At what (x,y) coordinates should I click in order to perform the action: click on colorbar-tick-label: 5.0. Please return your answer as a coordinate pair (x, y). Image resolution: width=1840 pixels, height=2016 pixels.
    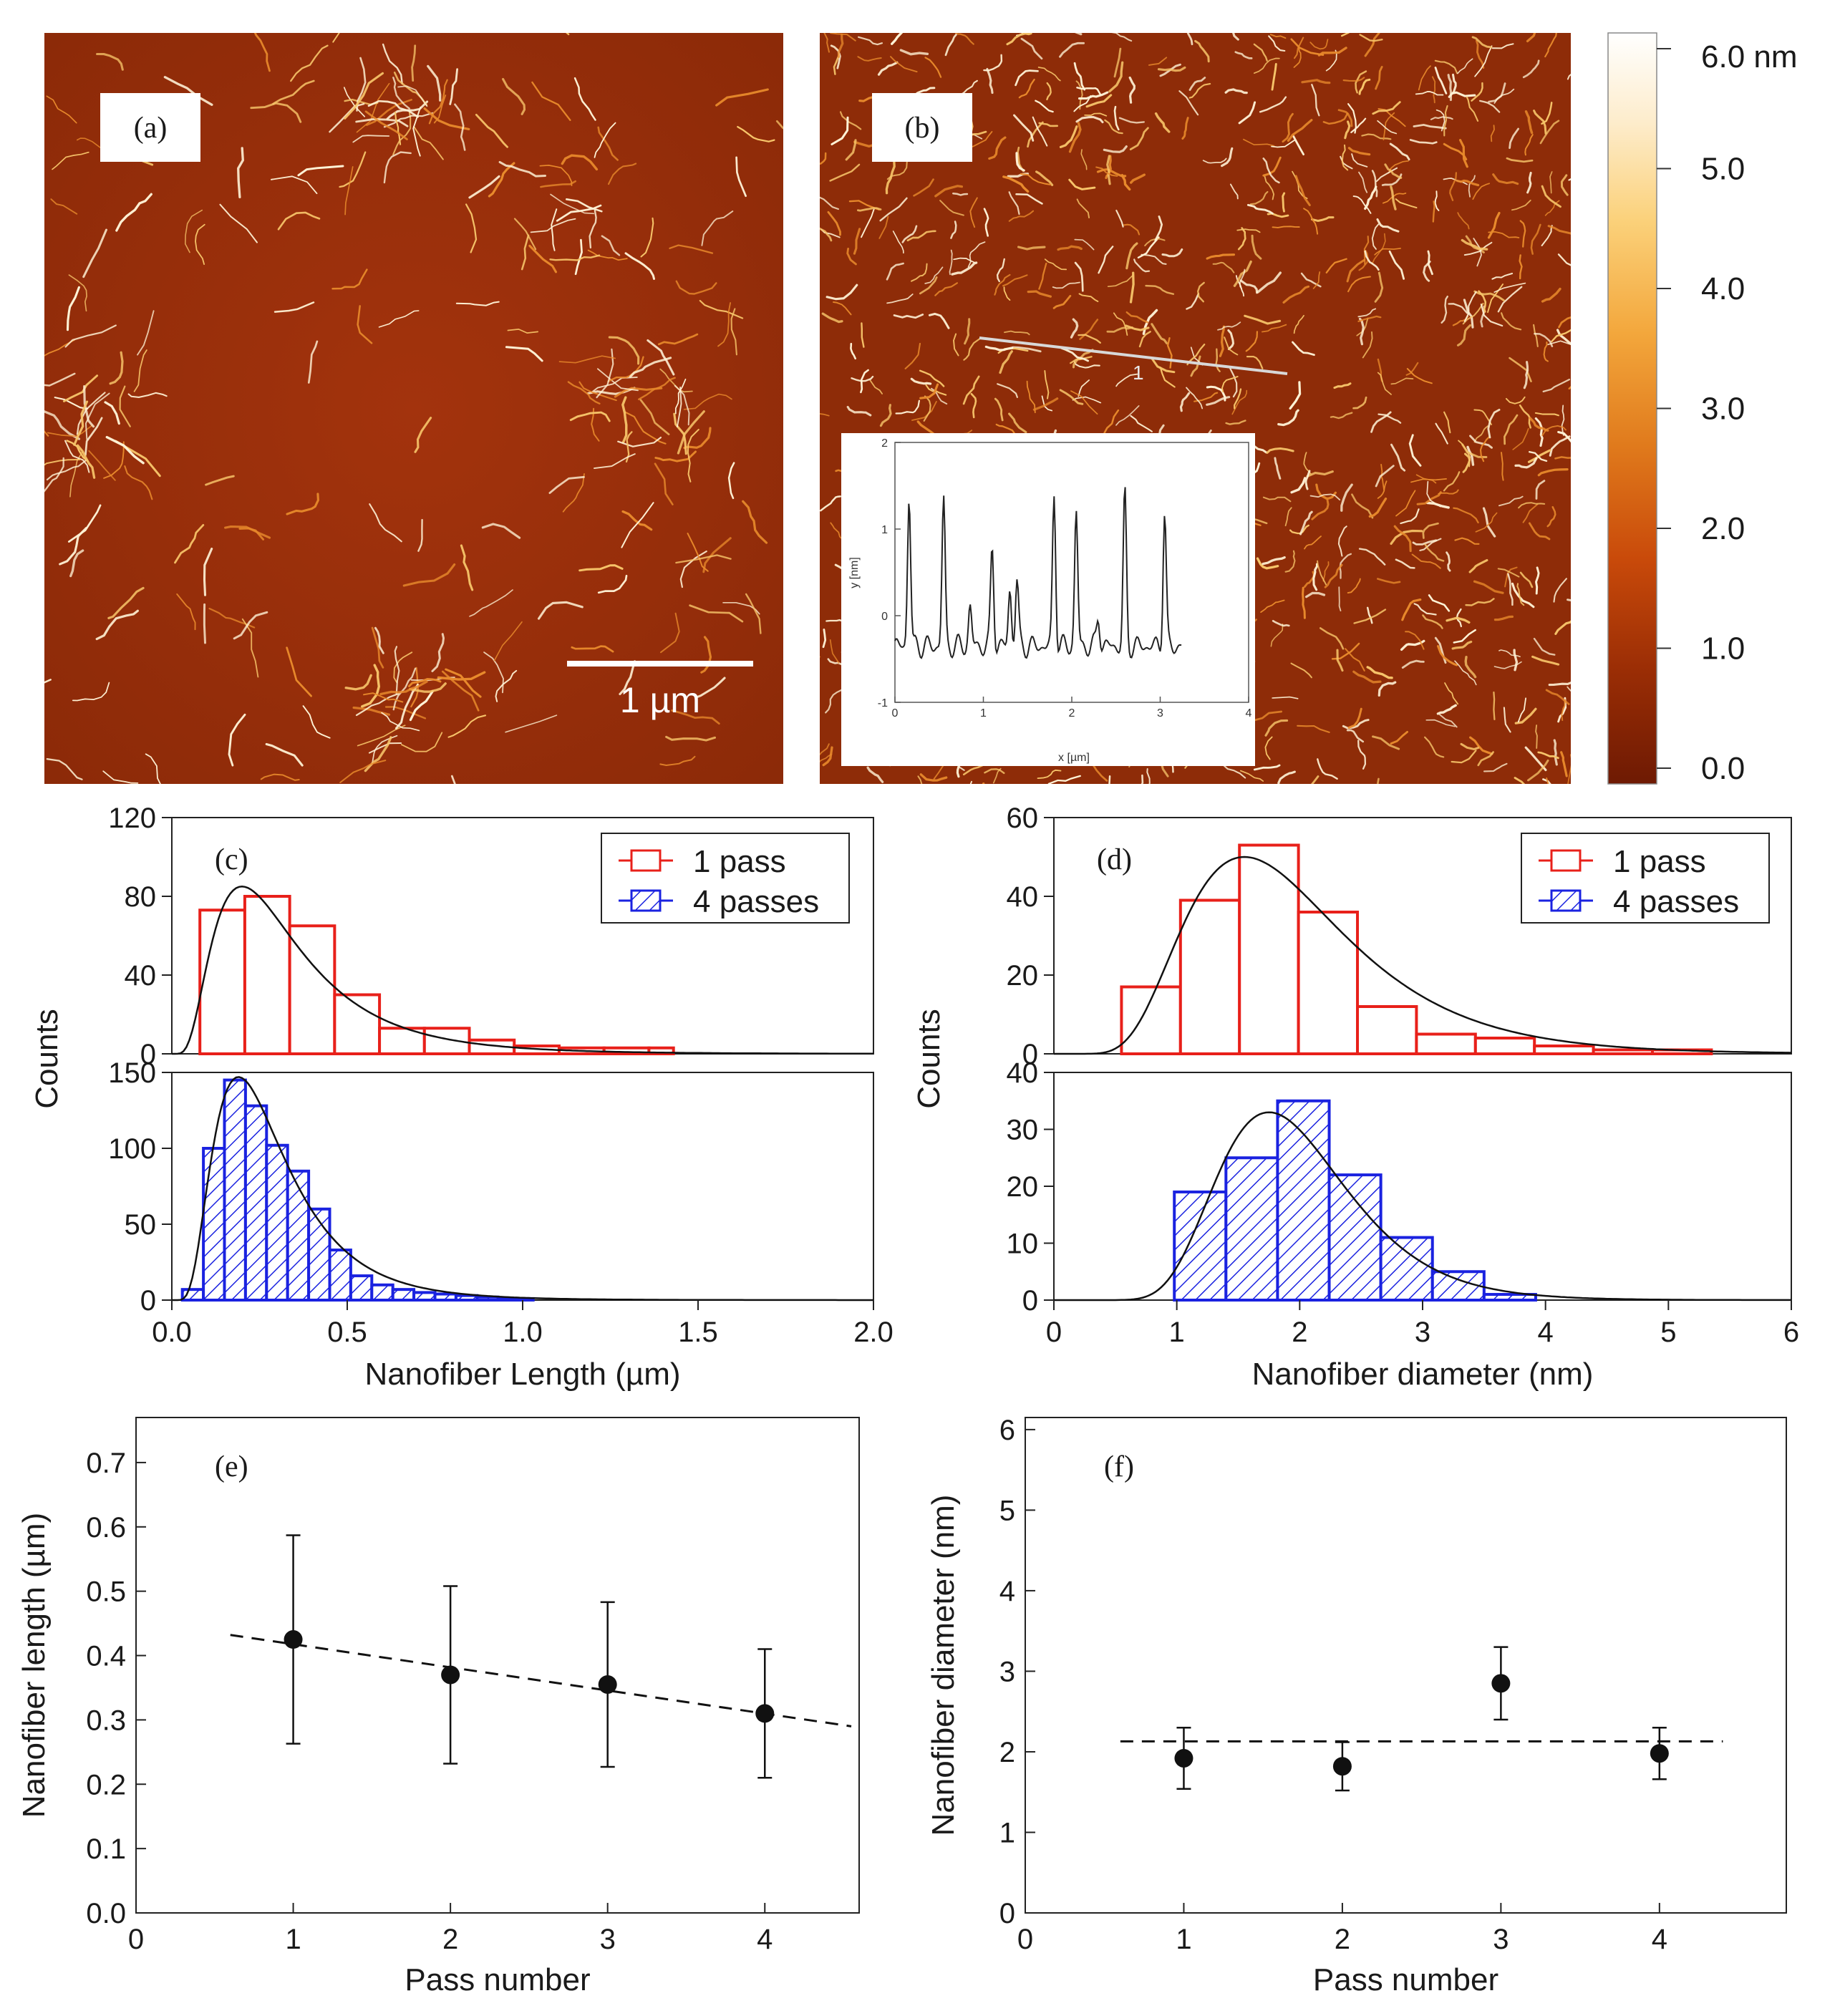
    Looking at the image, I should click on (1723, 169).